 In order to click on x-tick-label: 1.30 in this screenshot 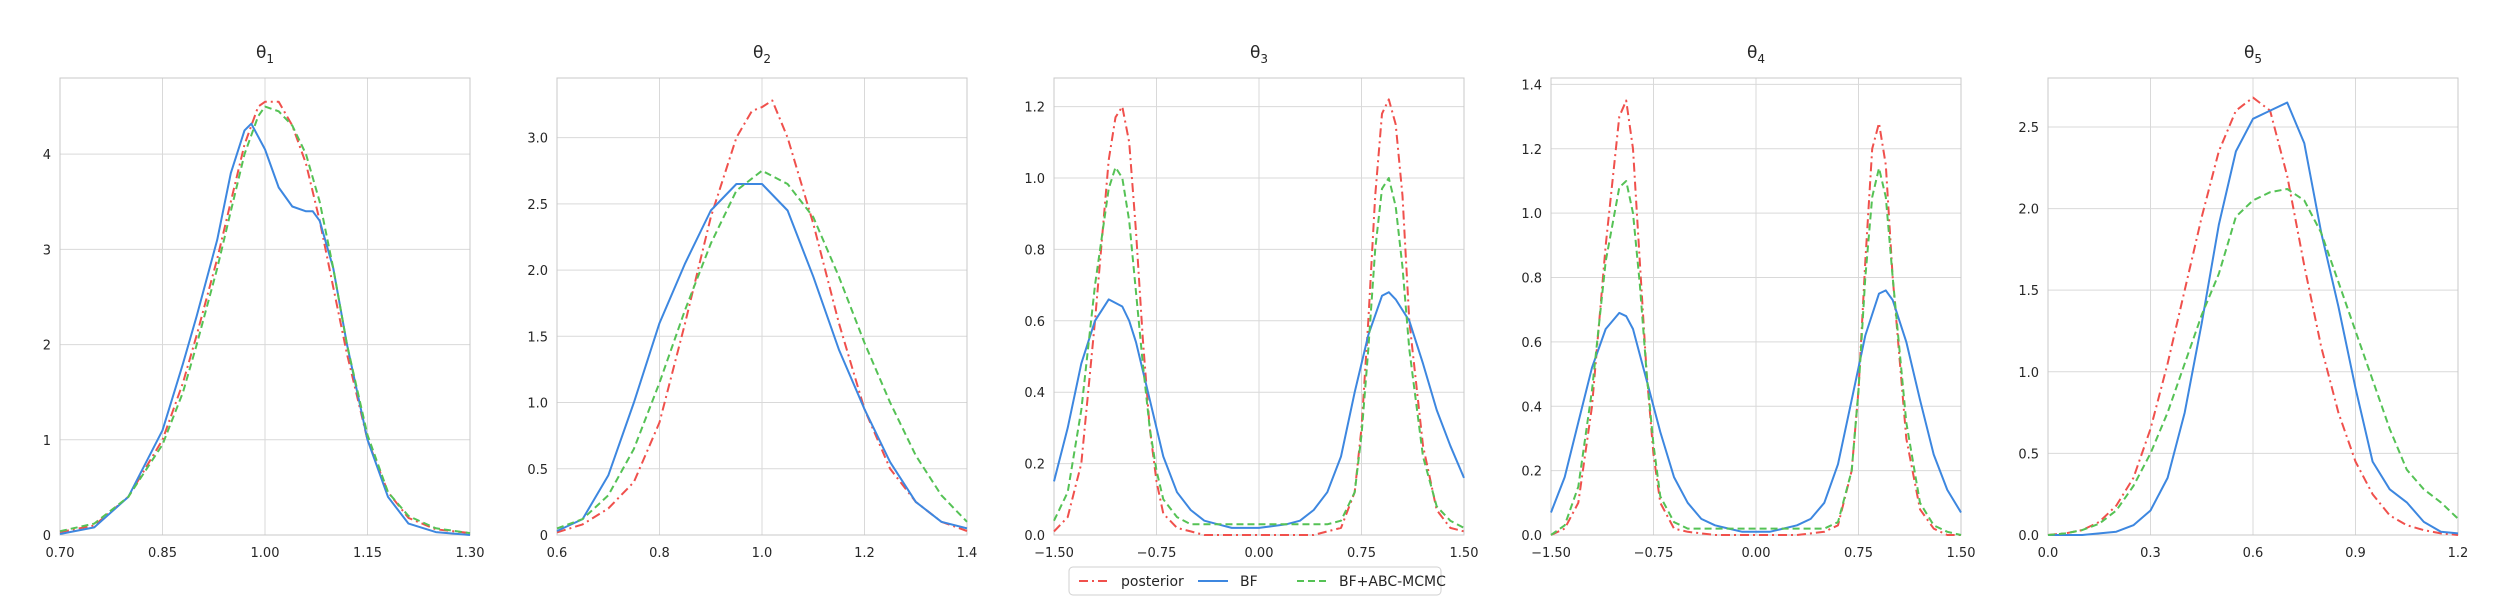, I will do `click(470, 553)`.